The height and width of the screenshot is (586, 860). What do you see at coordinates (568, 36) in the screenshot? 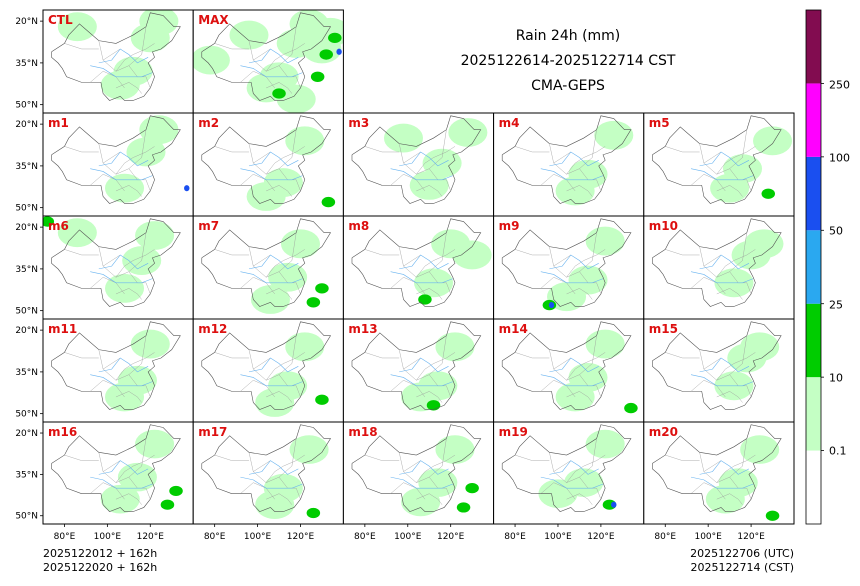
I see `chart-title-variable: Rain 24h (mm)` at bounding box center [568, 36].